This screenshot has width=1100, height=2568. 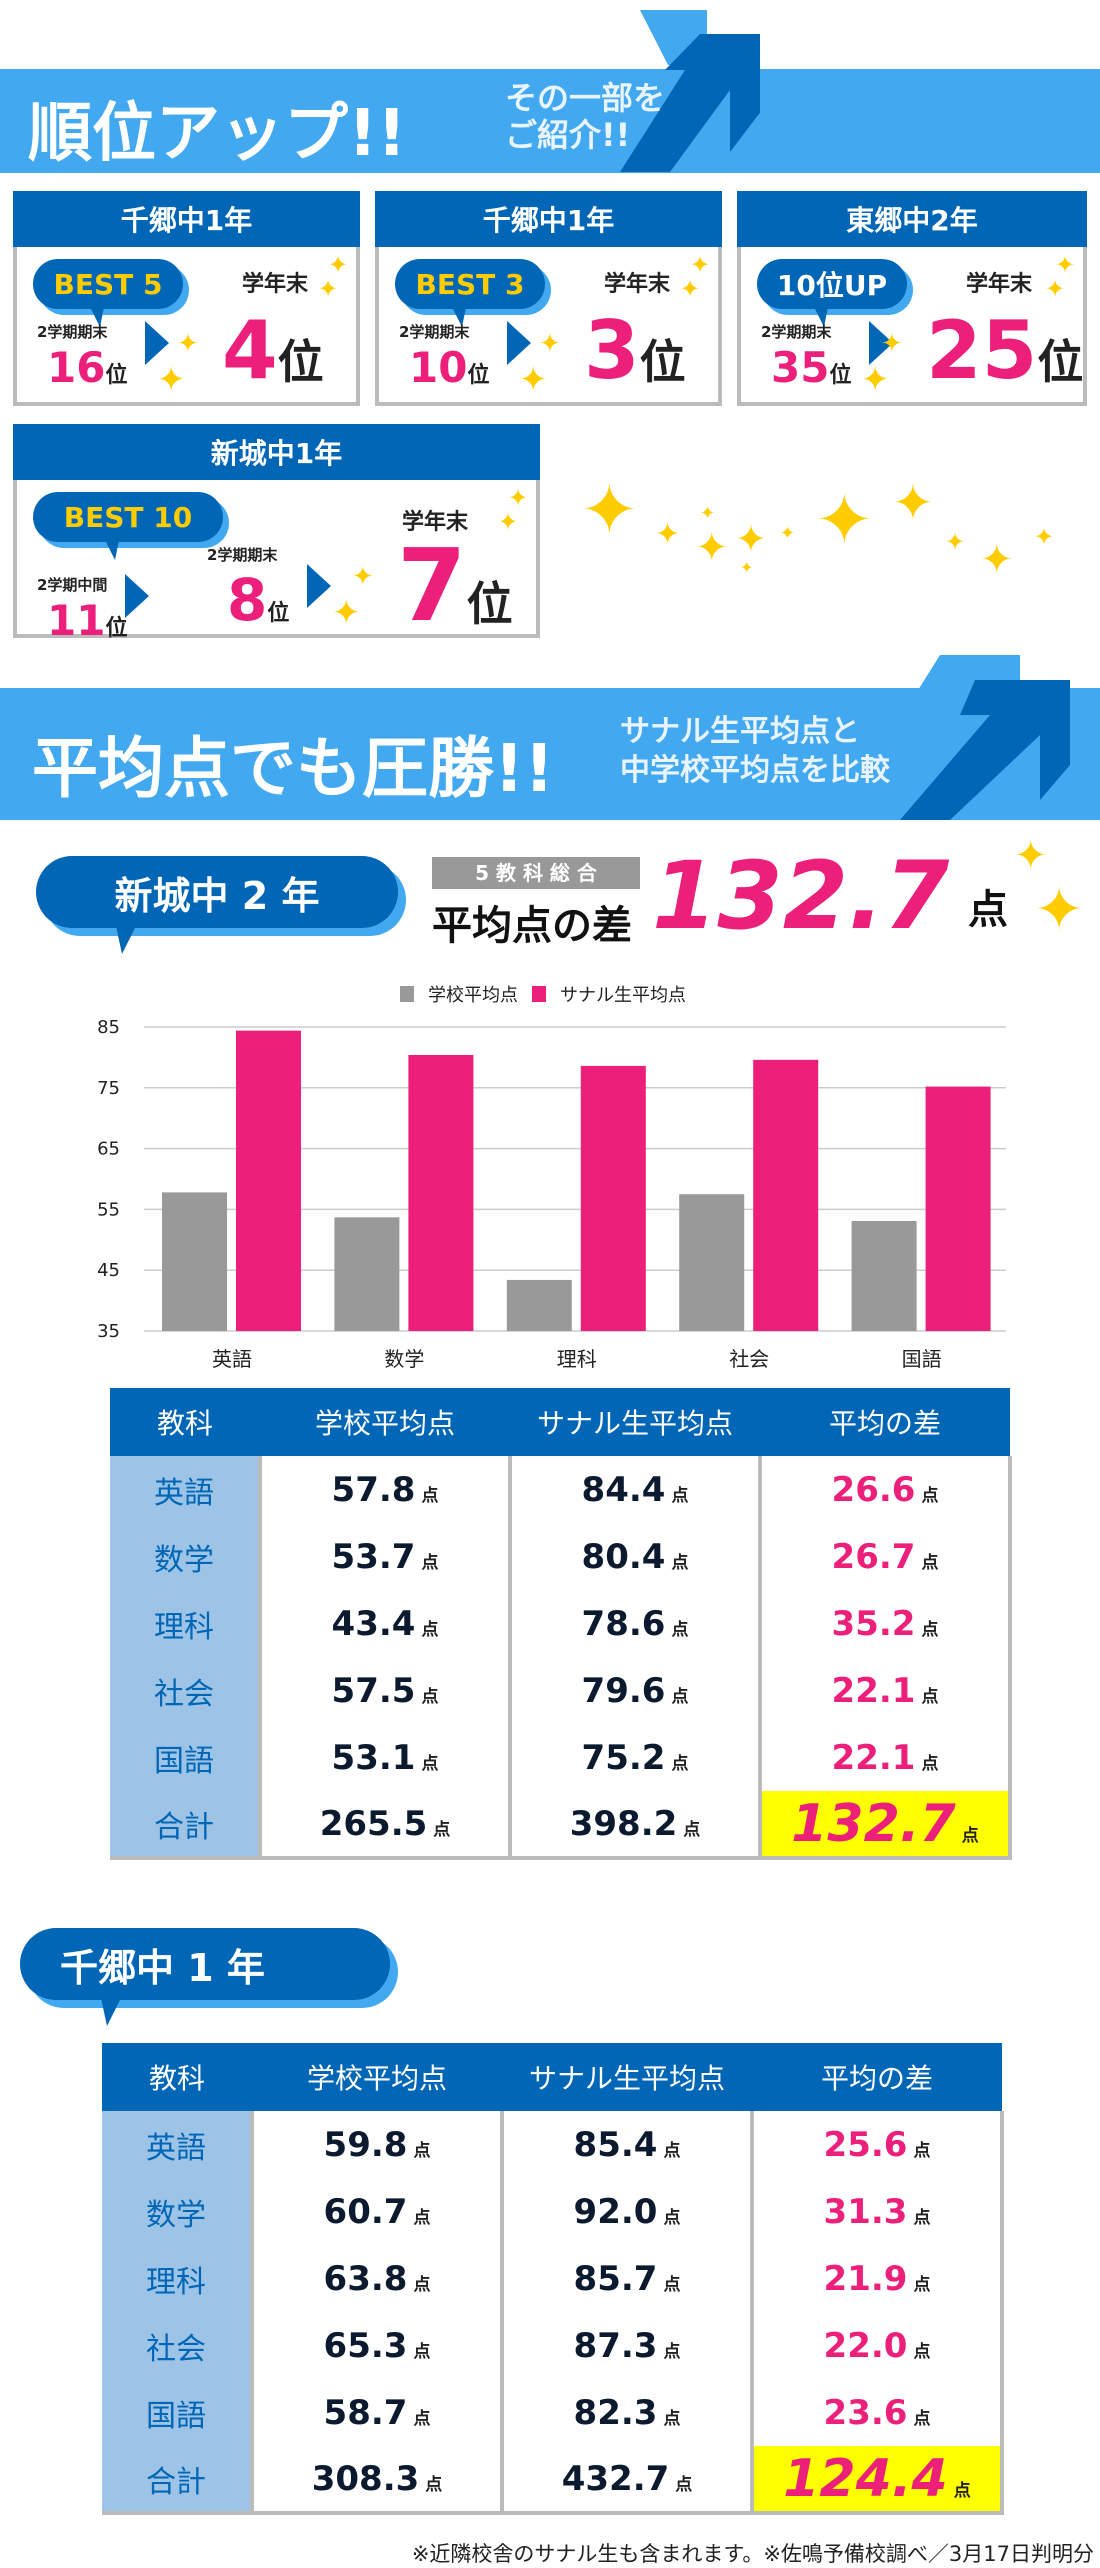 I want to click on card-badge: BEST 3, so click(x=470, y=293).